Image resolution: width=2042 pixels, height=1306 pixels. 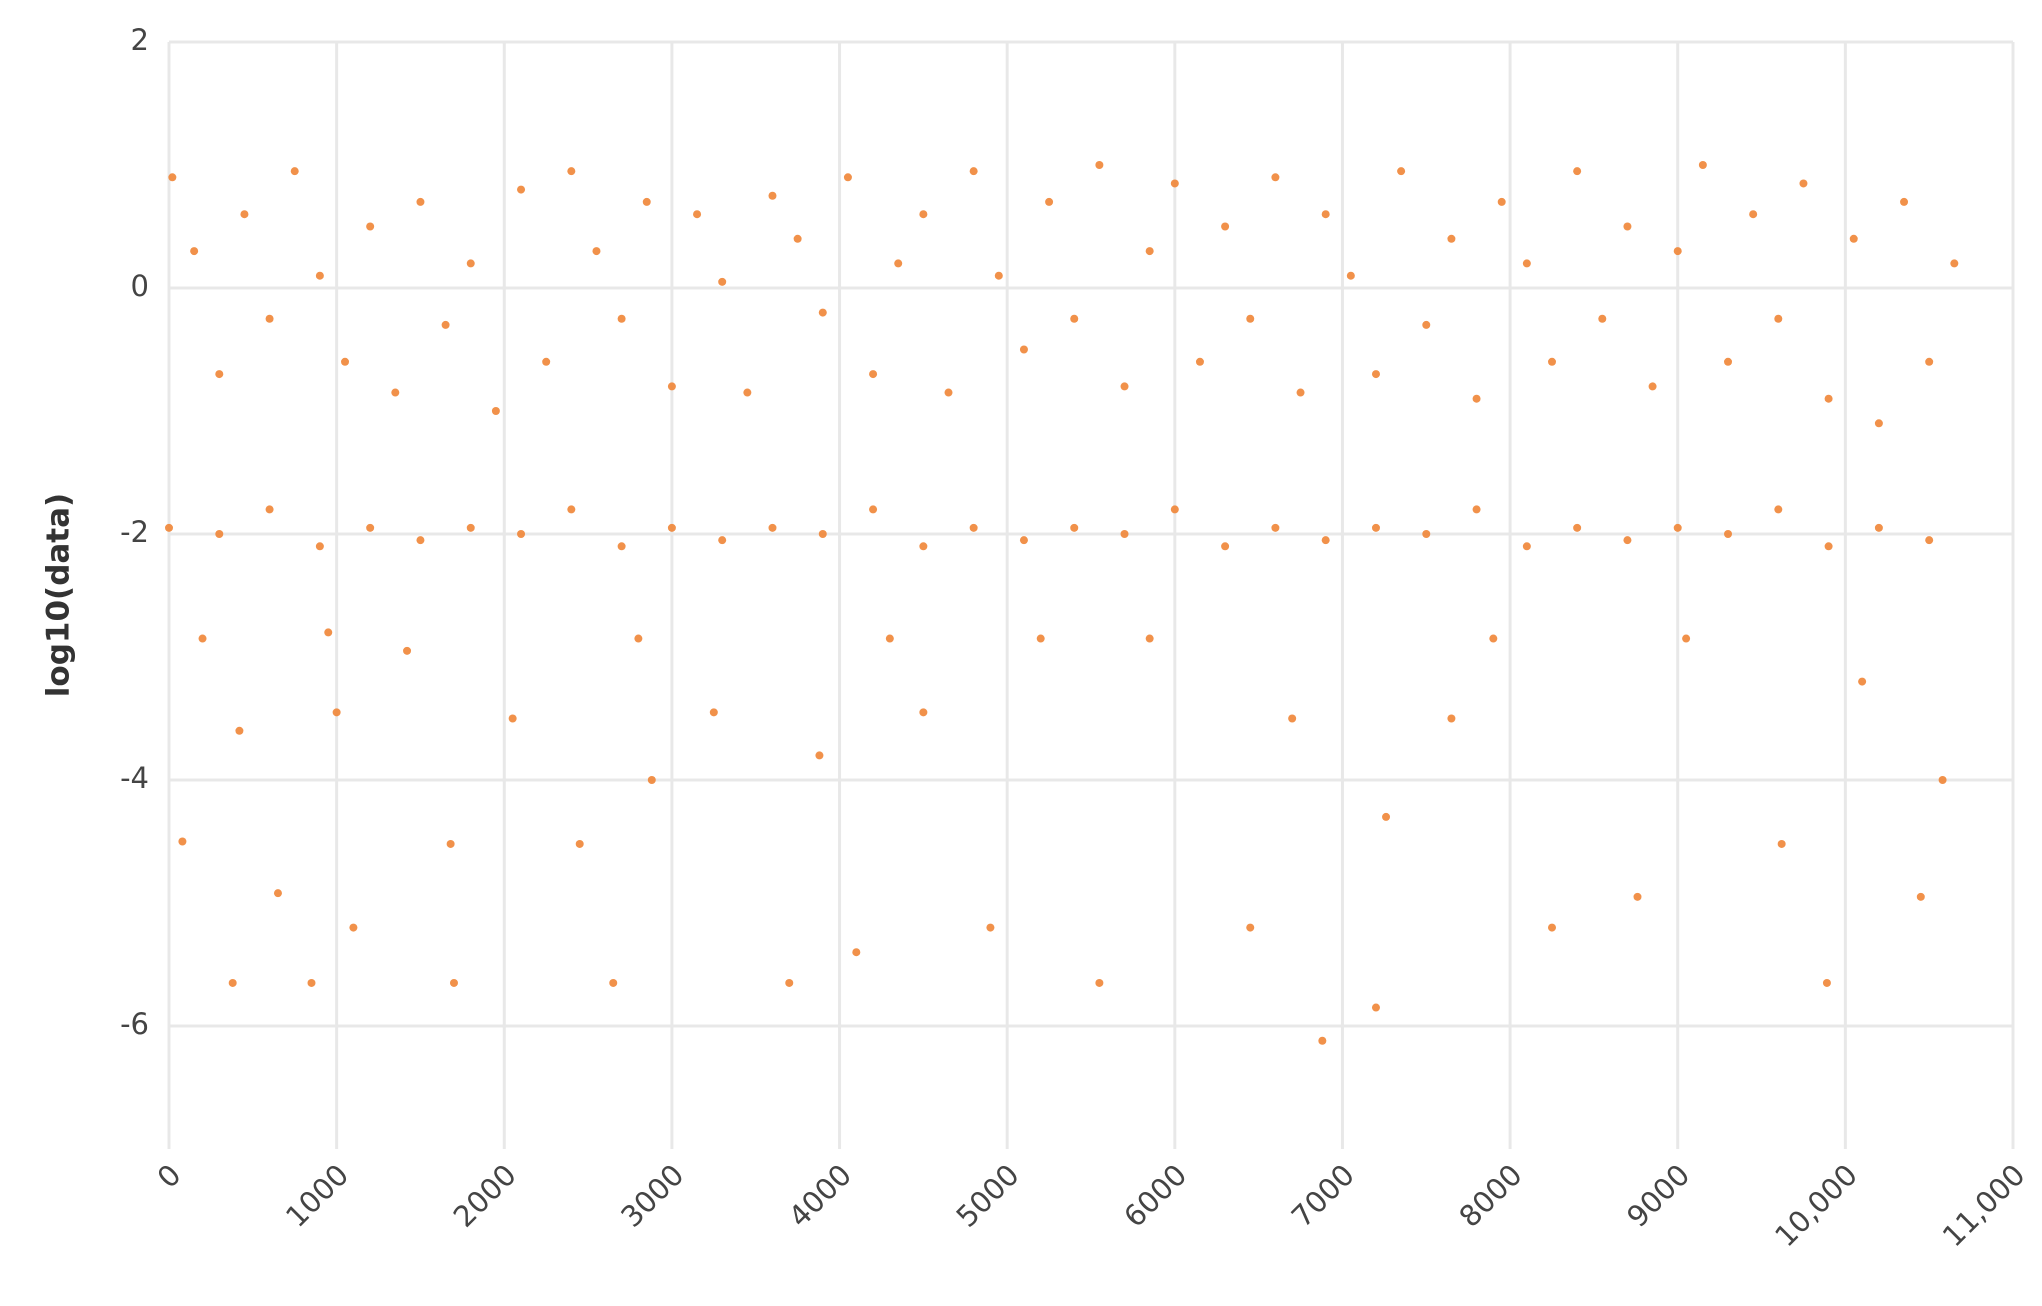 I want to click on x-tick-label: 3000, so click(x=652, y=1196).